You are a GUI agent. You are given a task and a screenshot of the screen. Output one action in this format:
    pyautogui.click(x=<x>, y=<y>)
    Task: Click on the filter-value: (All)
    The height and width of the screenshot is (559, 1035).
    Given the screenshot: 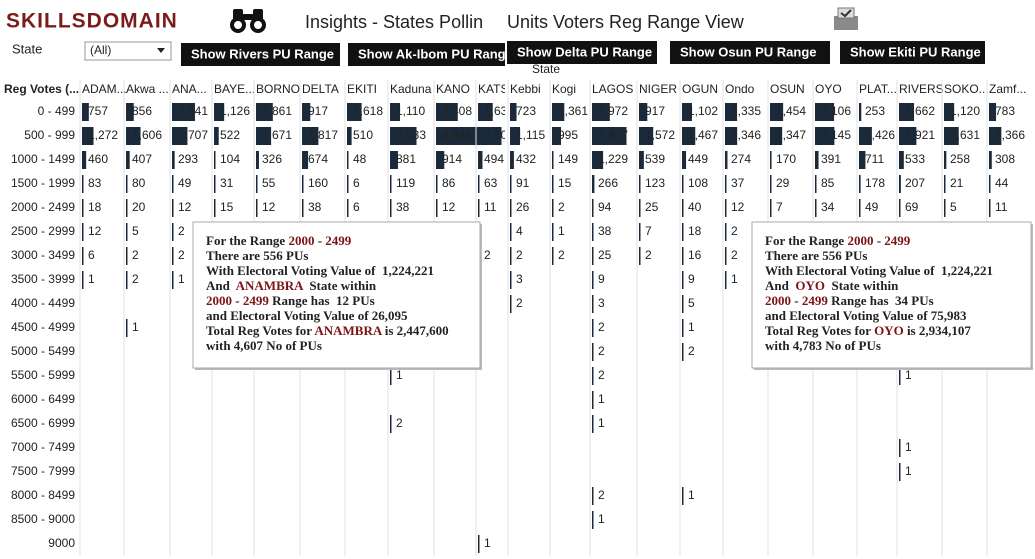 What is the action you would take?
    pyautogui.click(x=100, y=50)
    